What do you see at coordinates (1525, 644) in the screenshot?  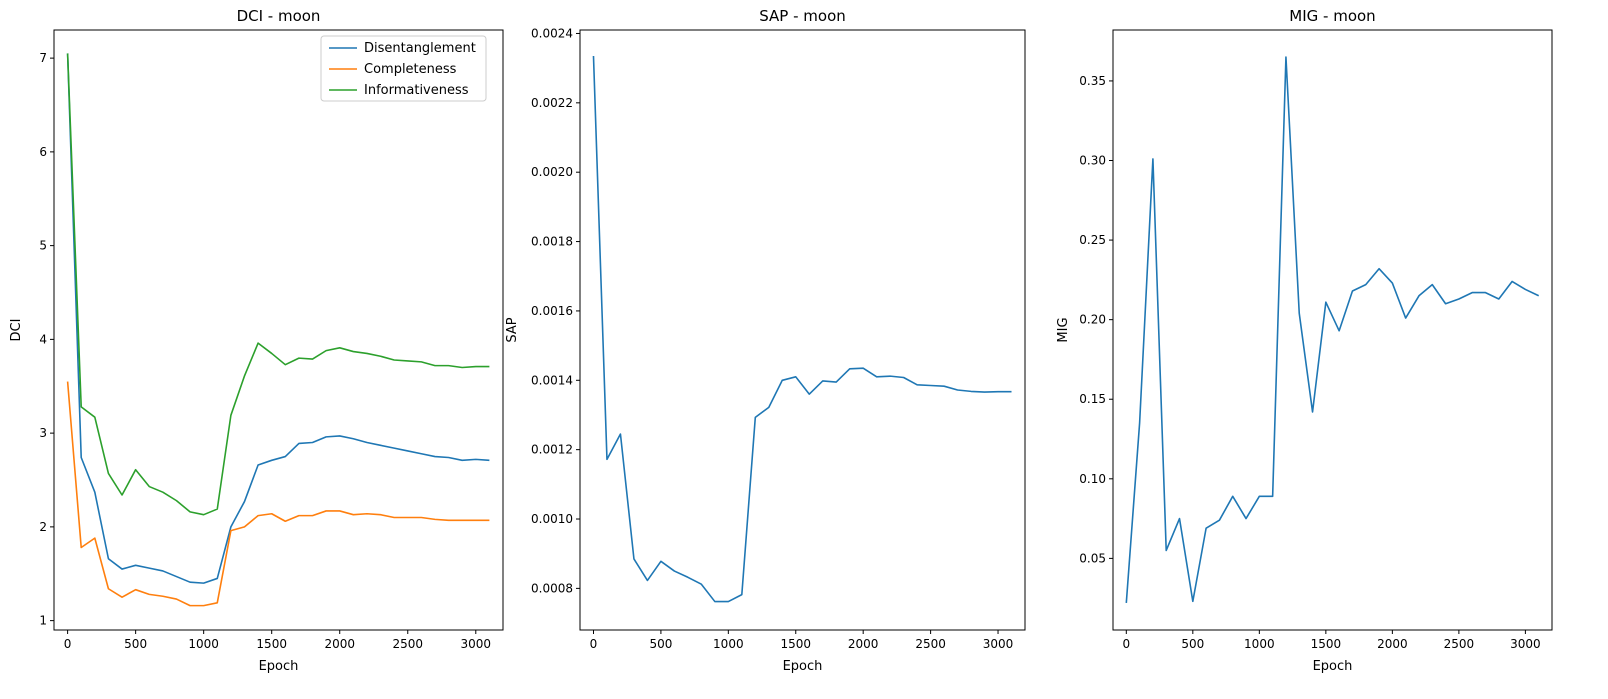 I see `mig-x-tick-label: 3000` at bounding box center [1525, 644].